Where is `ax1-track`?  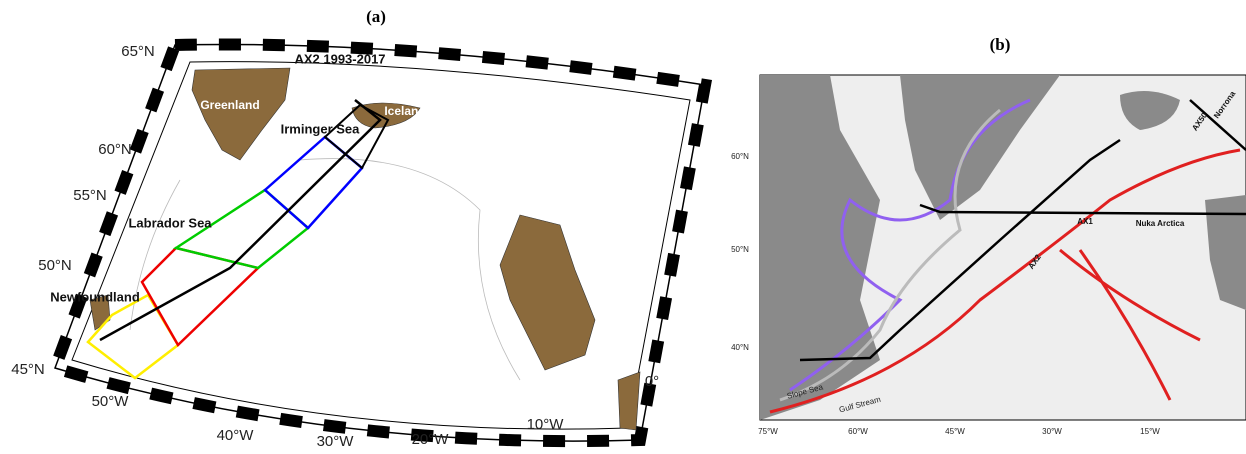
ax1-track is located at coordinates (1082, 209).